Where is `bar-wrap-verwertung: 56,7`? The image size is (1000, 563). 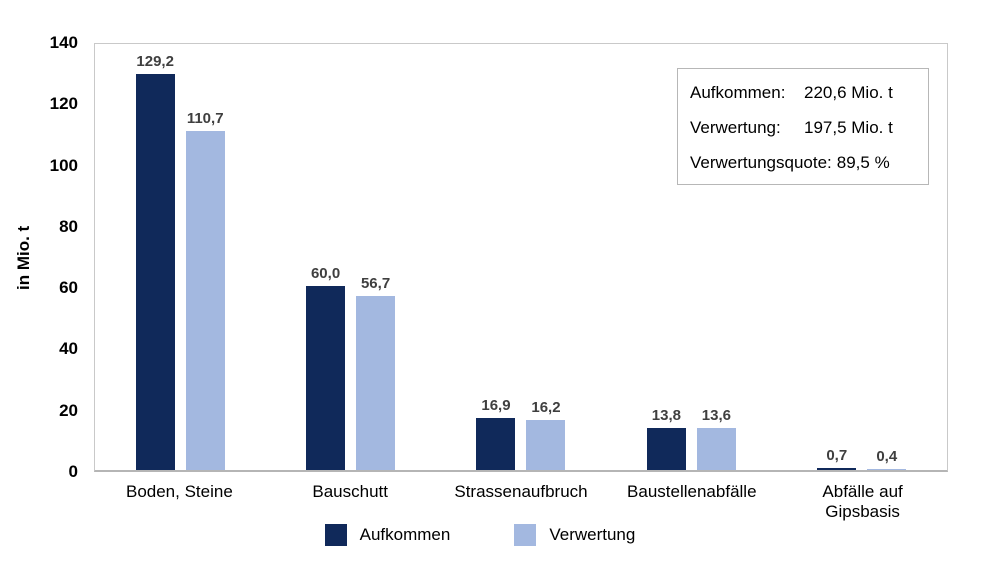 bar-wrap-verwertung: 56,7 is located at coordinates (376, 372).